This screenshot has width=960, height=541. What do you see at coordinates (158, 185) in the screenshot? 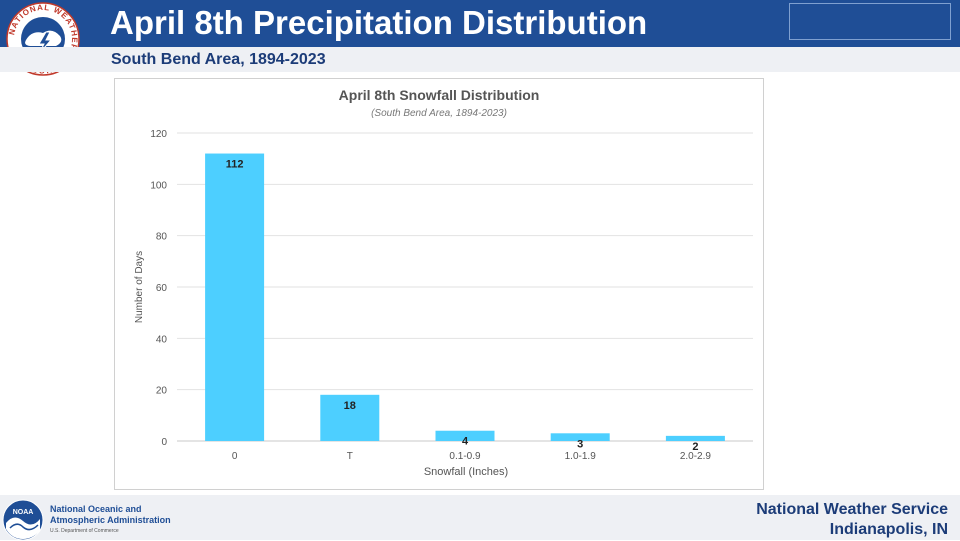
I see `y-tick-label: 100` at bounding box center [158, 185].